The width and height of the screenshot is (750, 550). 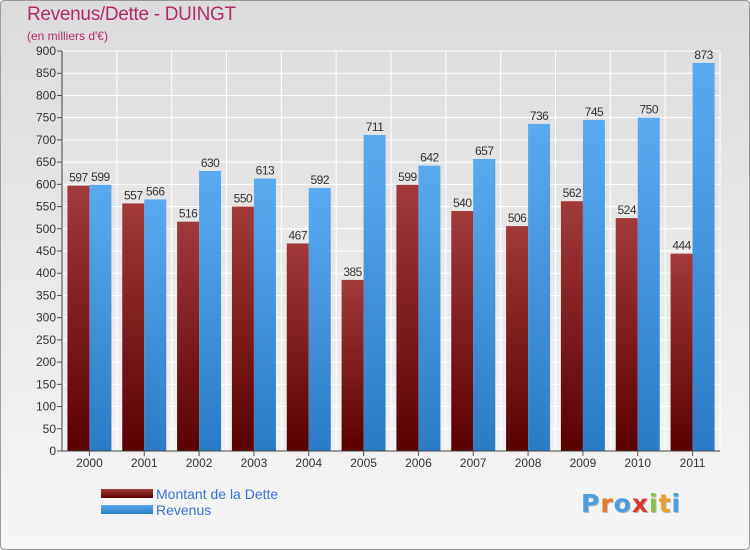 I want to click on data-label-debt-2000: 597, so click(x=78, y=178).